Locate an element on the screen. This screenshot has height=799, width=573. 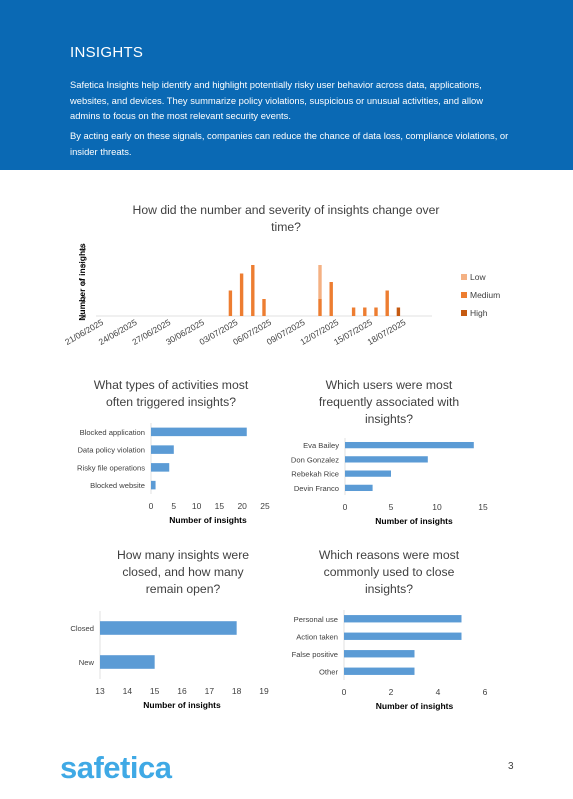
legend-label-medium: Medium is located at coordinates (485, 295).